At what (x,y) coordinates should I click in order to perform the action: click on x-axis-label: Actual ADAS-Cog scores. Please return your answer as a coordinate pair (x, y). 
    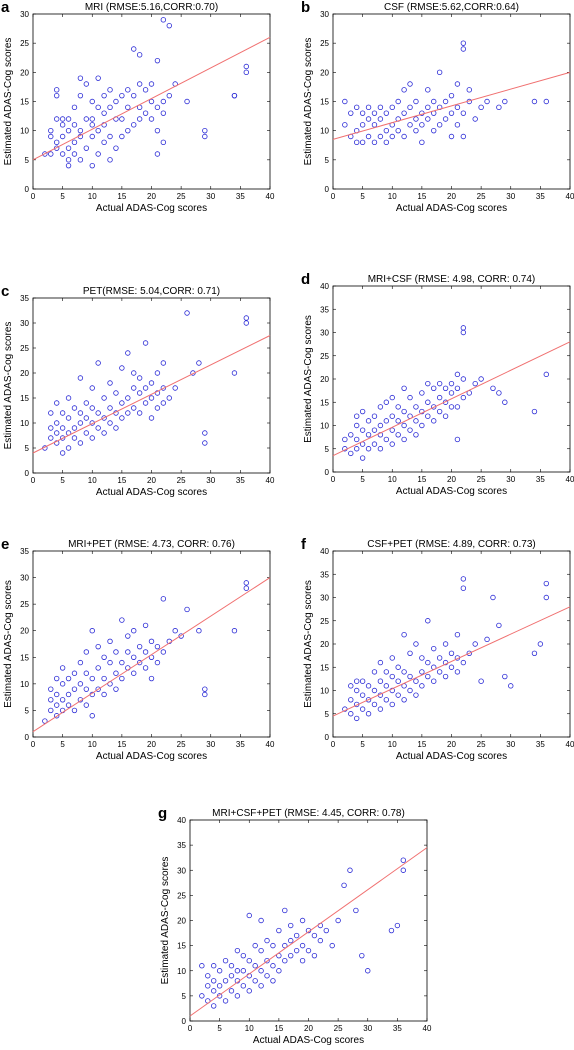
    Looking at the image, I should click on (151, 756).